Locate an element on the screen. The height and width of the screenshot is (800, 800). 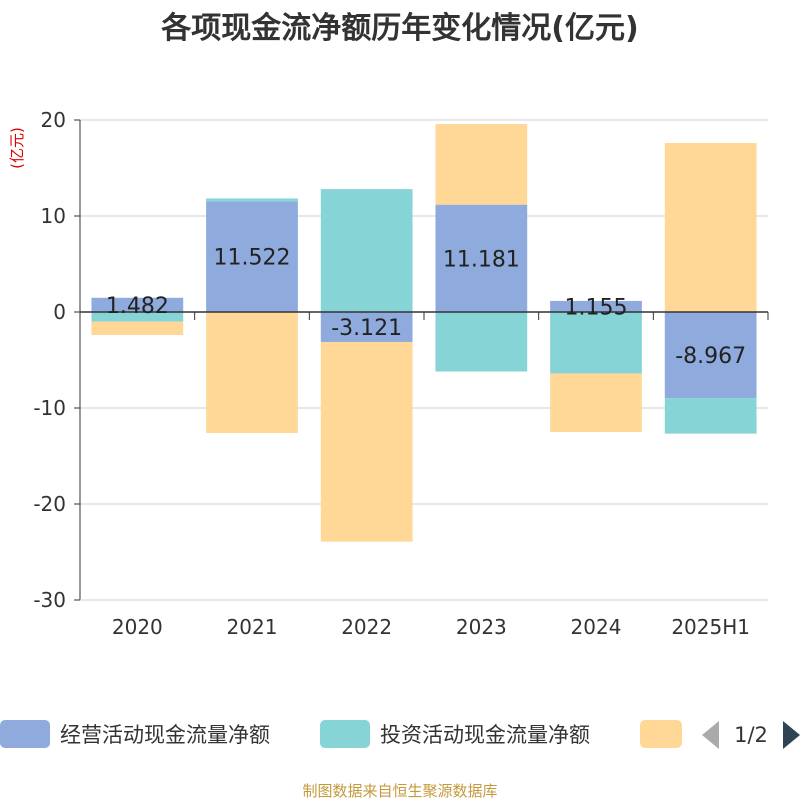
bar-series1-2025H1 is located at coordinates (710, 416).